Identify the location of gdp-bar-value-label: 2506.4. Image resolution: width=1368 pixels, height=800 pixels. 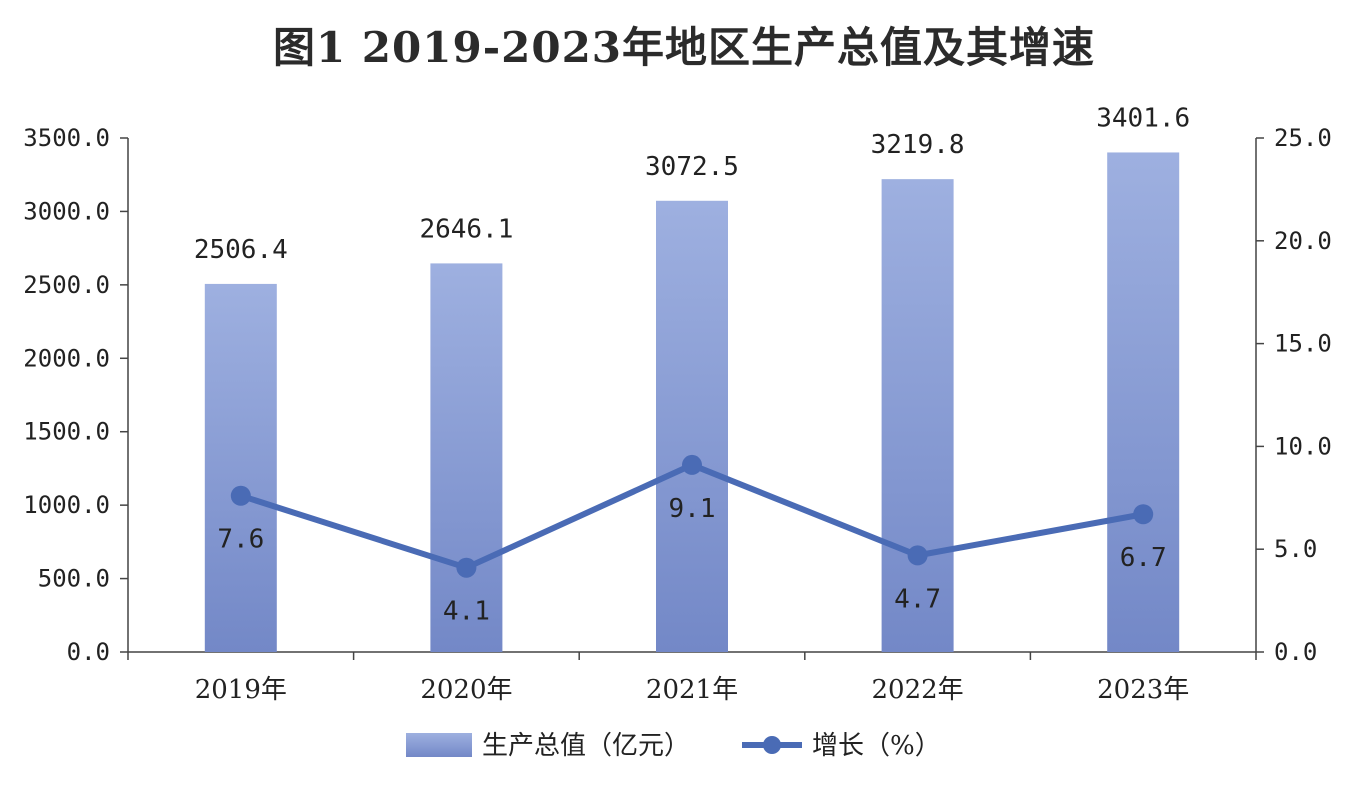
(241, 250).